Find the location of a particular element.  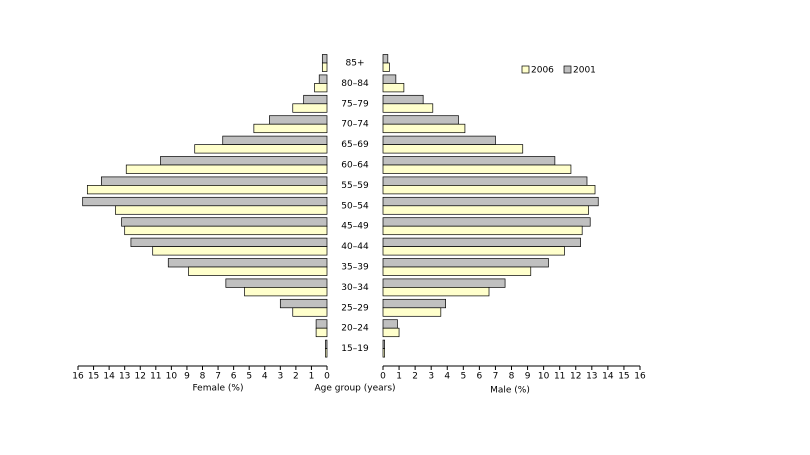

age-label: 20–24 is located at coordinates (355, 329).